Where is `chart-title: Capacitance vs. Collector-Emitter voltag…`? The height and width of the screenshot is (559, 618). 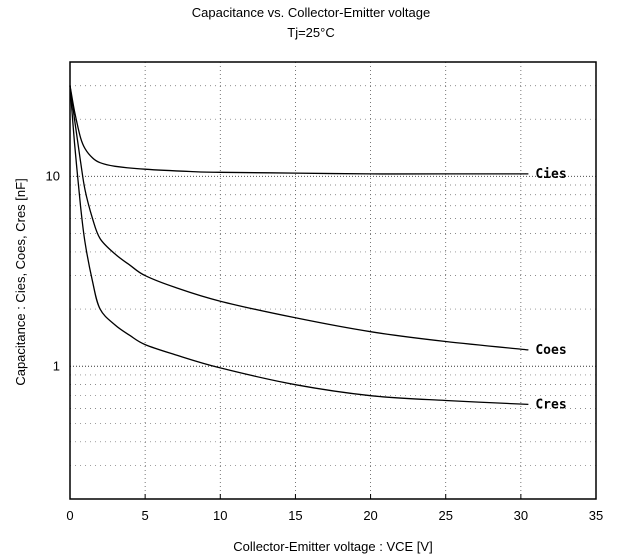 chart-title: Capacitance vs. Collector-Emitter voltag… is located at coordinates (311, 12).